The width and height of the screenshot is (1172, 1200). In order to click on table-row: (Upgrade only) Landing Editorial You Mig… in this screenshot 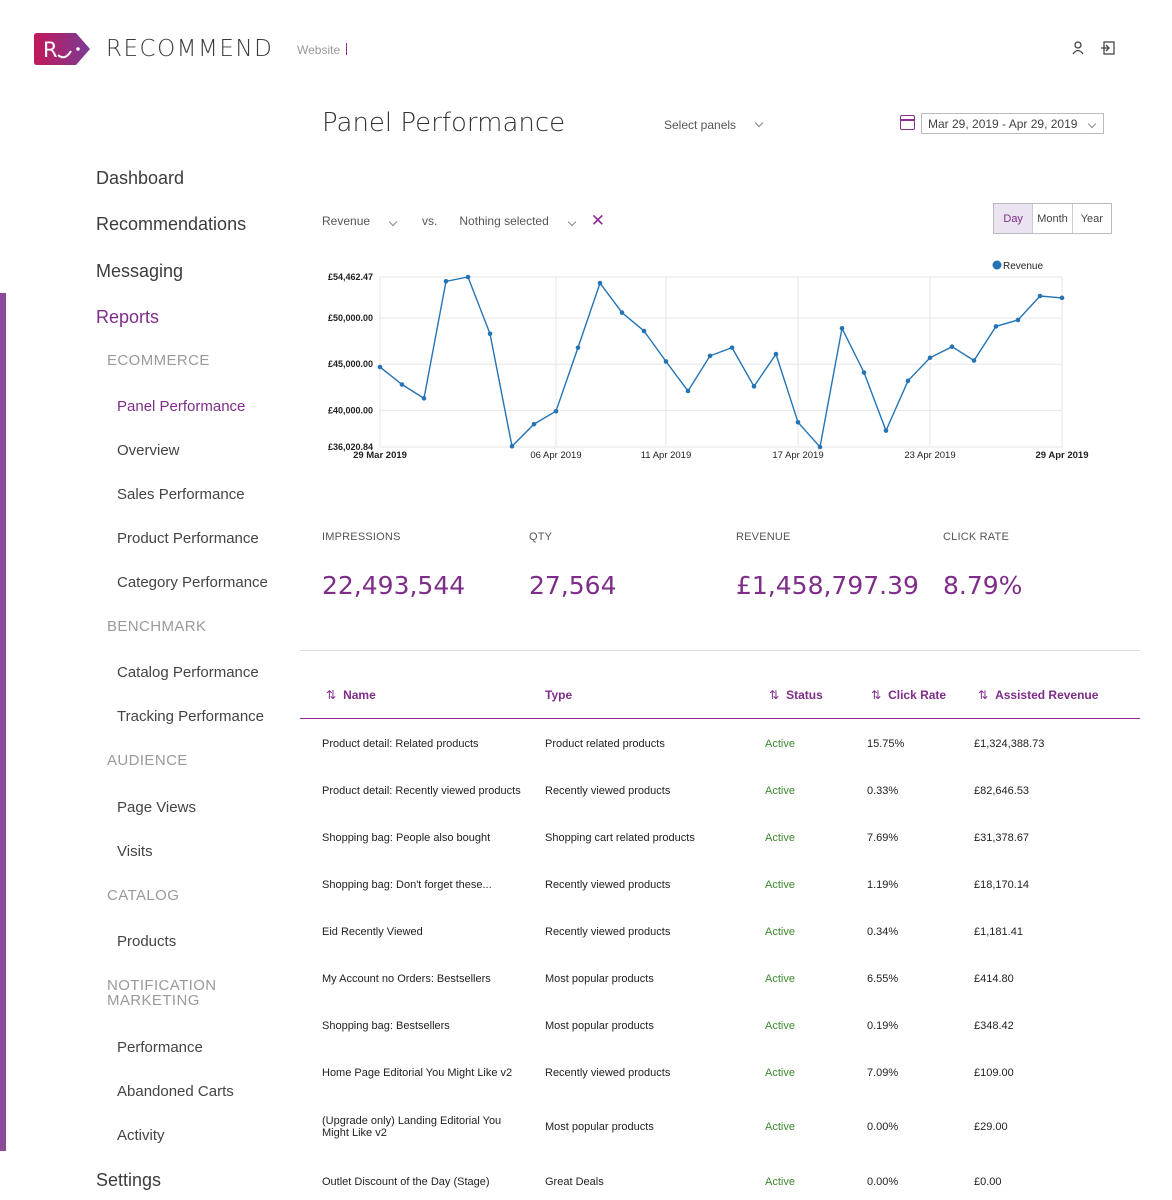, I will do `click(720, 1127)`.